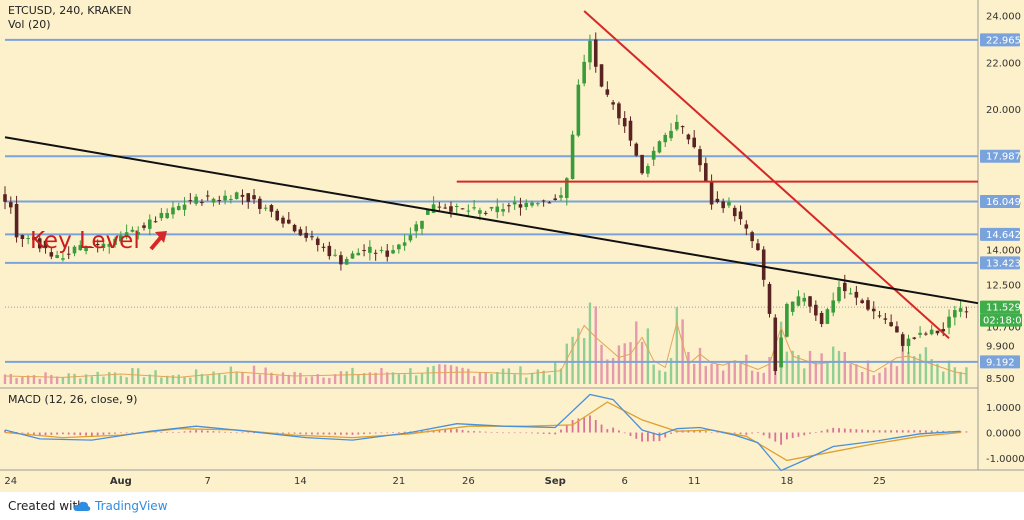 The image size is (1024, 520). What do you see at coordinates (82, 506) in the screenshot?
I see `tradingview-cloud-icon` at bounding box center [82, 506].